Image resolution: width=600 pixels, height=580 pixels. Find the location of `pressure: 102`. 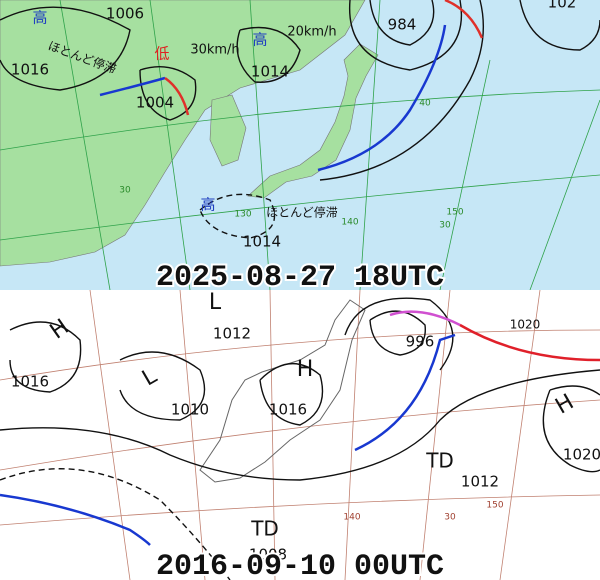

pressure: 102 is located at coordinates (562, 6).